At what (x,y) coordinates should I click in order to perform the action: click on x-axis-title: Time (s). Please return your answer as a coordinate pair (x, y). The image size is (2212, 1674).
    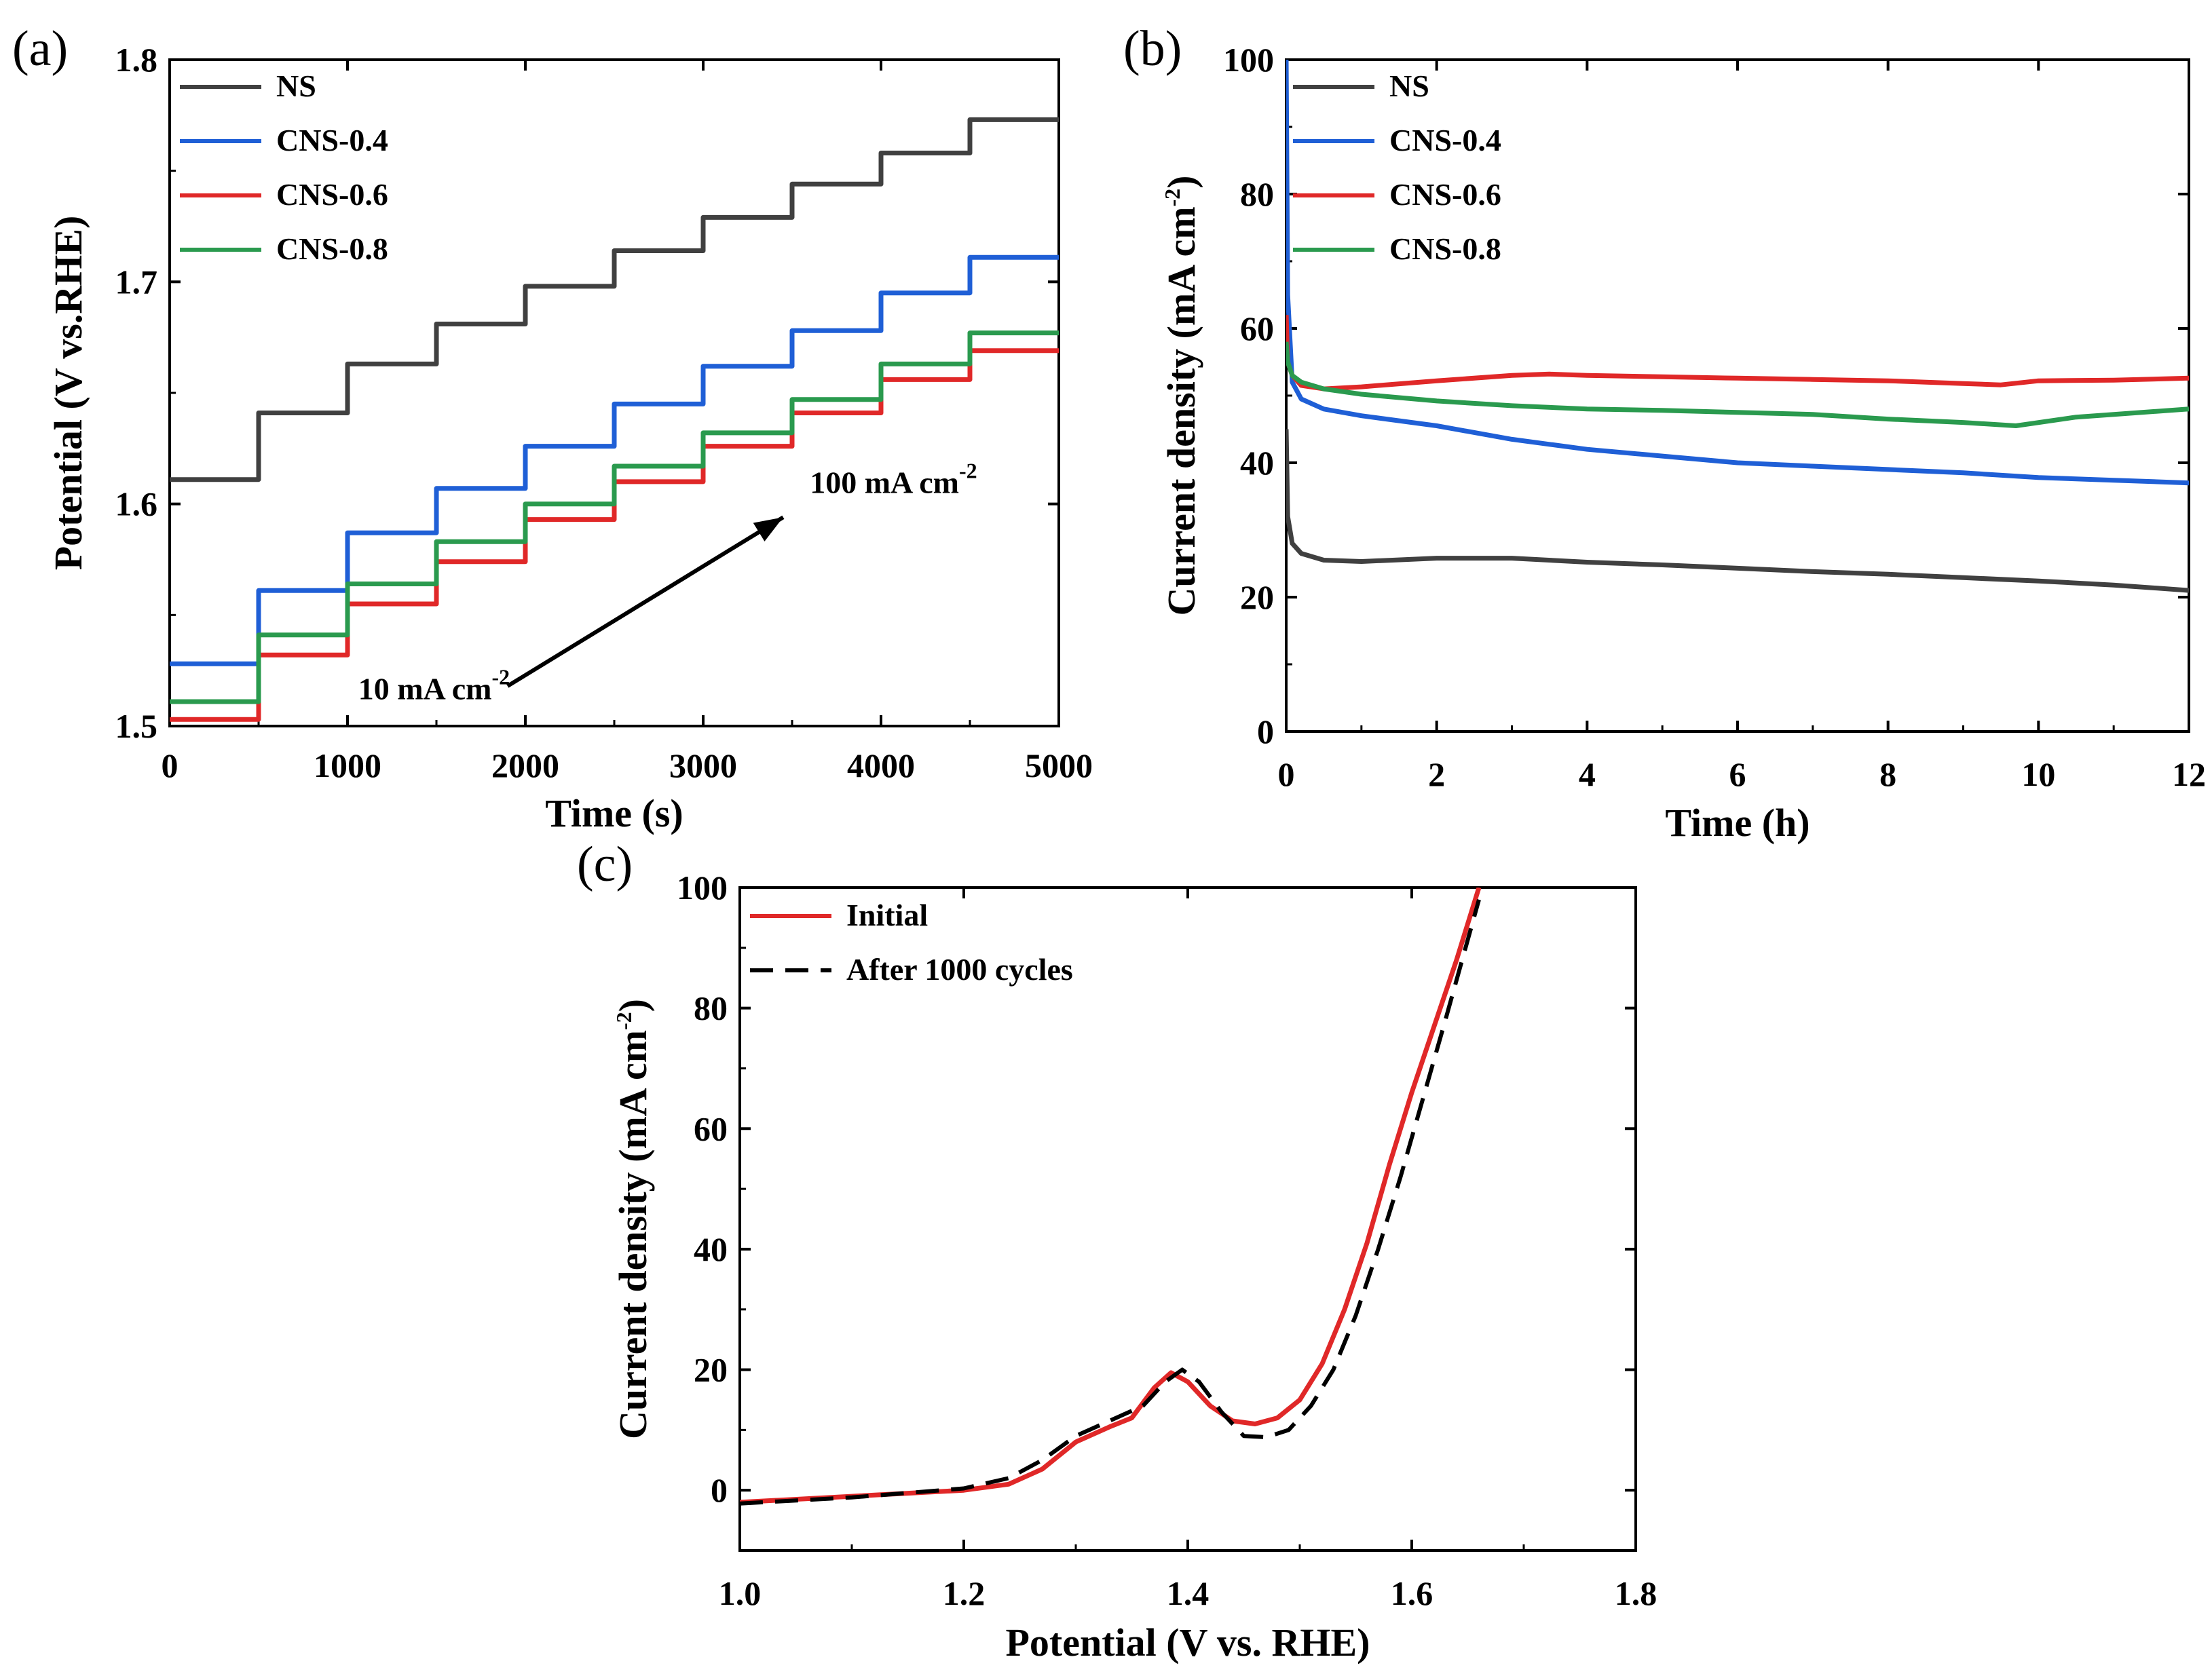
    Looking at the image, I should click on (614, 813).